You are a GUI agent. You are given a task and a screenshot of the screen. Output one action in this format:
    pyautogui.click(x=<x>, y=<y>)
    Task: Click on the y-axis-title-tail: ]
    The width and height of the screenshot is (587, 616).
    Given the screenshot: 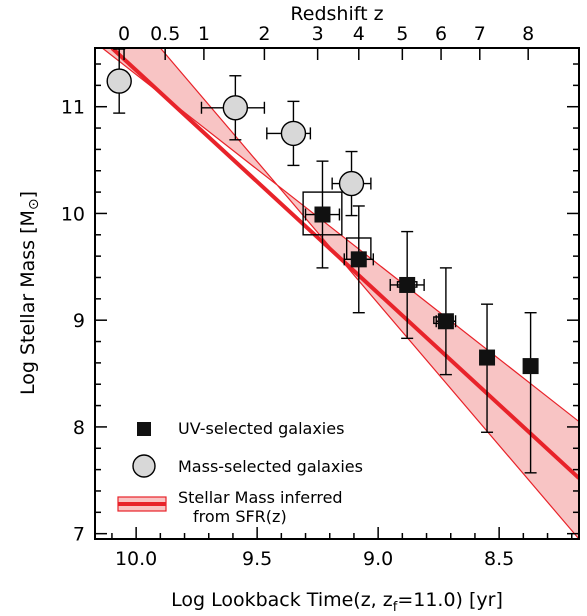 What is the action you would take?
    pyautogui.click(x=28, y=194)
    